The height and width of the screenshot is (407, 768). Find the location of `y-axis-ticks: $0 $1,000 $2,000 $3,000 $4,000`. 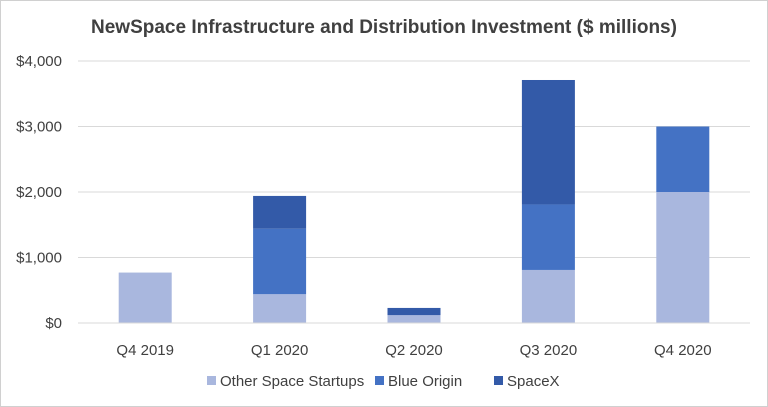

y-axis-ticks: $0 $1,000 $2,000 $3,000 $4,000 is located at coordinates (39, 192).